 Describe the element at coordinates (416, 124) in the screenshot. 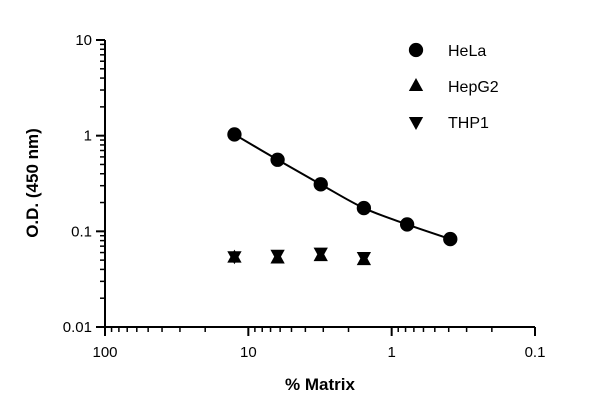

I see `legend-marker-thp1` at that location.